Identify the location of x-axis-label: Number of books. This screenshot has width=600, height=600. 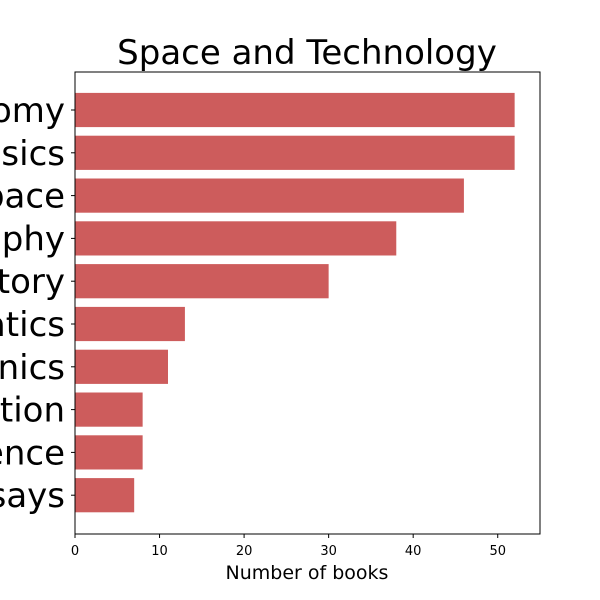
(307, 573).